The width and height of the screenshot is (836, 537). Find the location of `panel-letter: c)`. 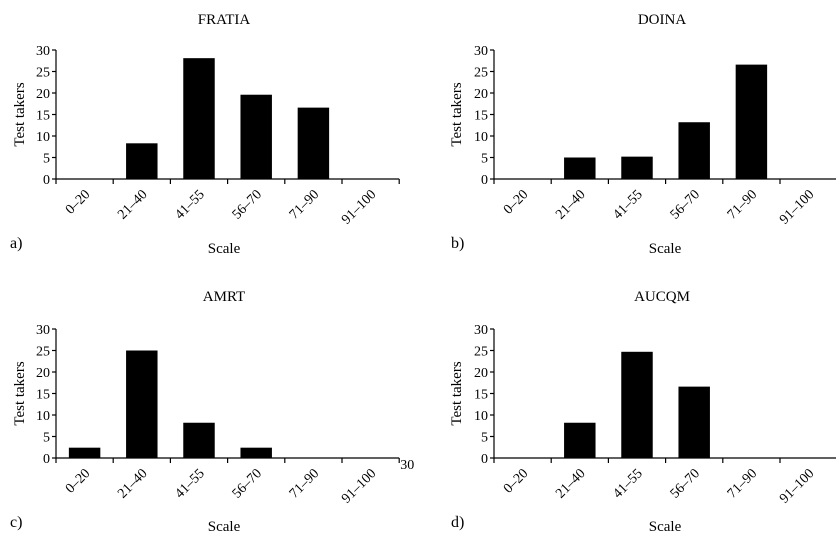

panel-letter: c) is located at coordinates (16, 522).